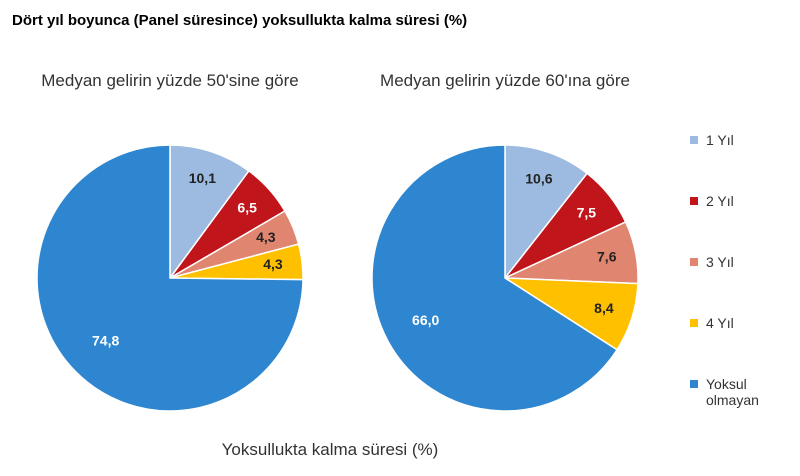  What do you see at coordinates (587, 212) in the screenshot?
I see `data-label: 7,5` at bounding box center [587, 212].